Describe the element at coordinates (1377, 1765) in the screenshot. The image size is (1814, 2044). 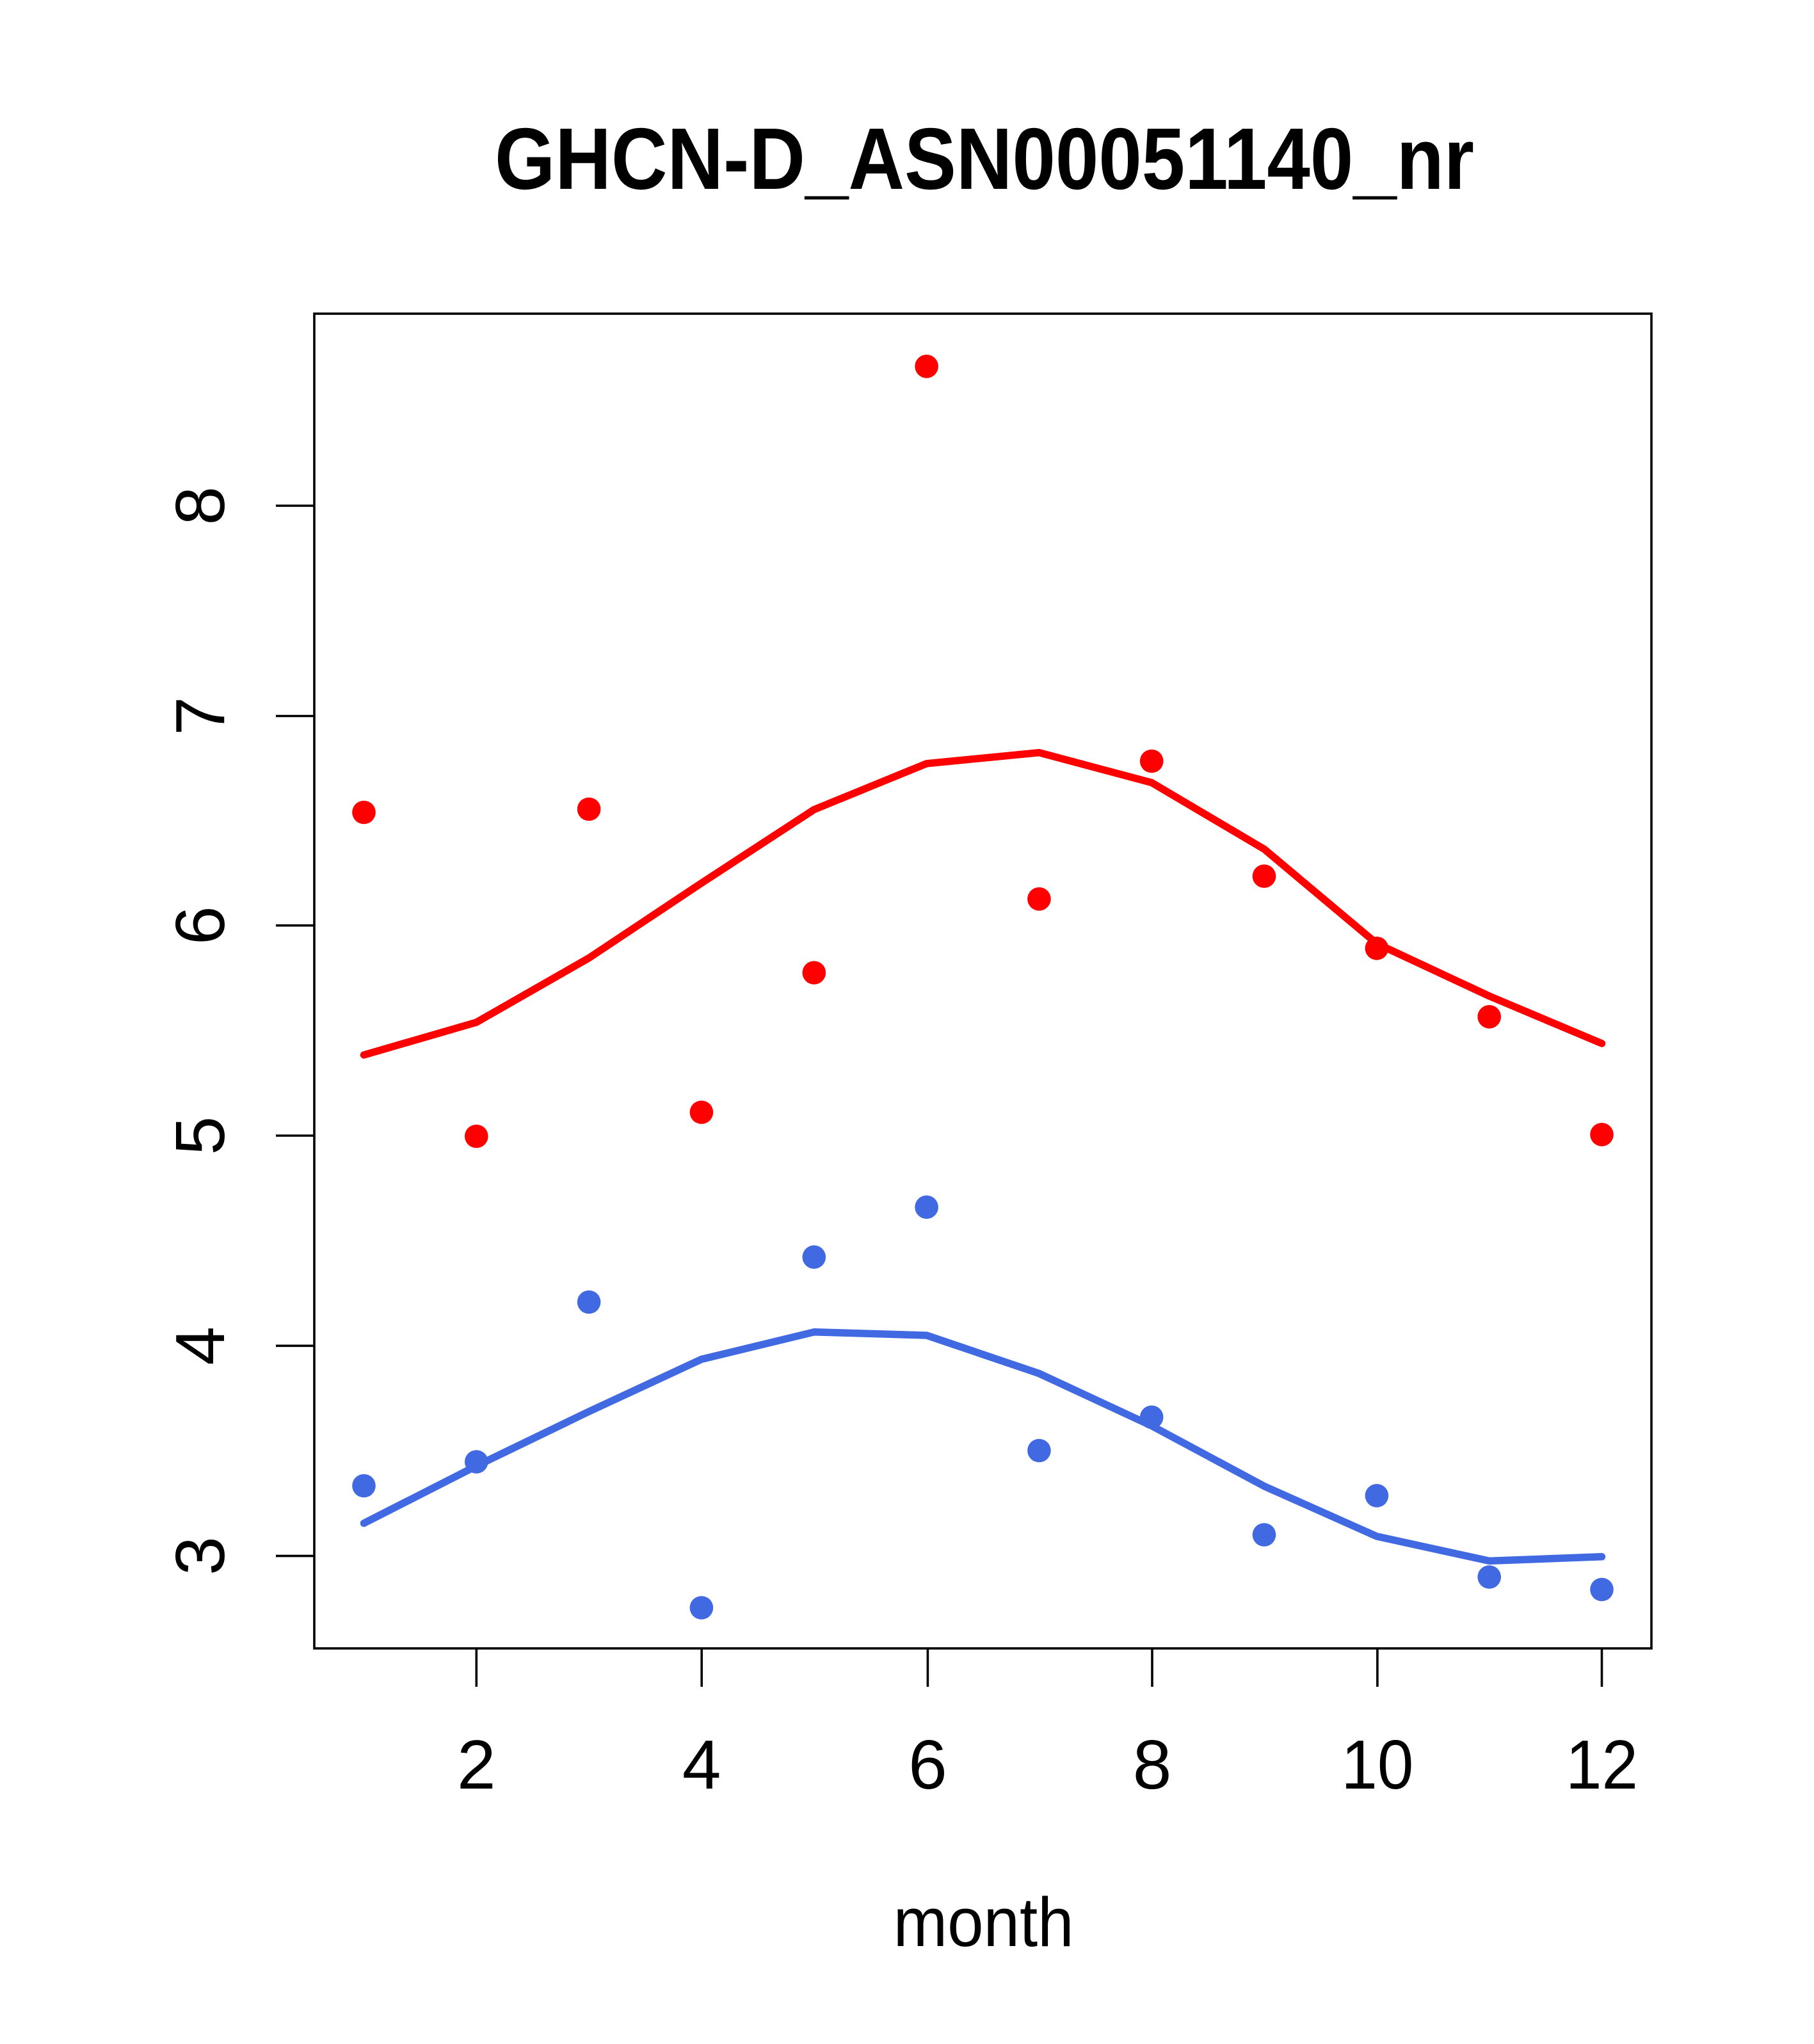
I see `svg-text: 10` at that location.